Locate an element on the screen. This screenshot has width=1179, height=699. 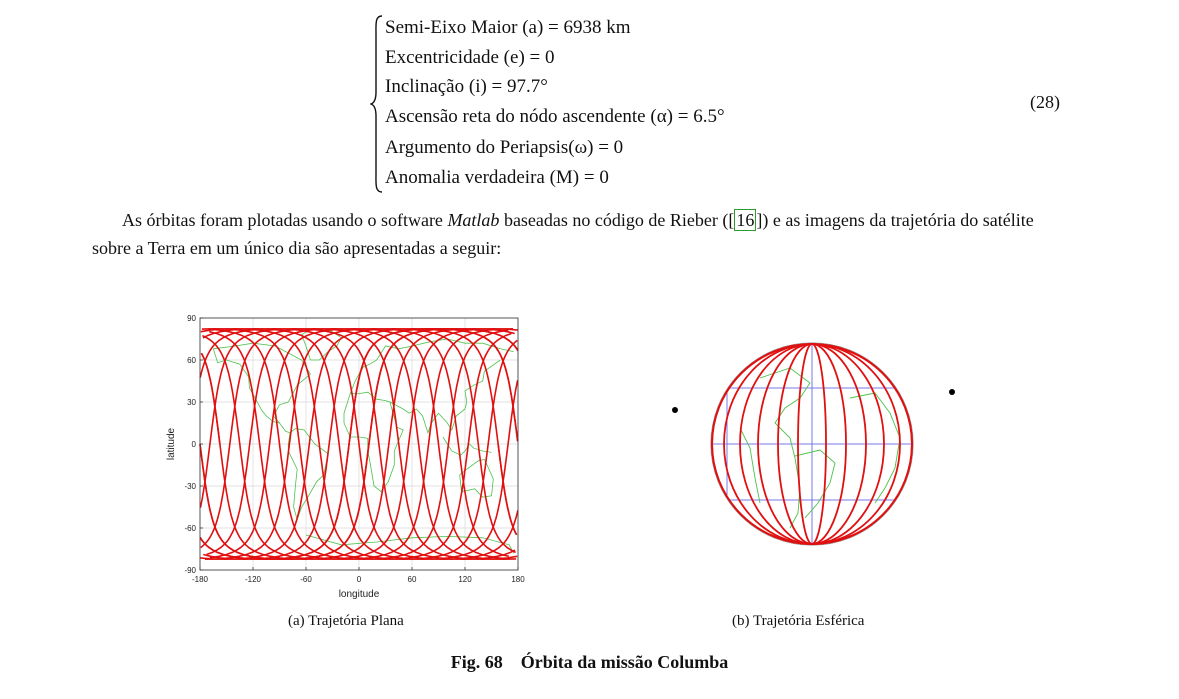
citation-link: 16 is located at coordinates (745, 220).